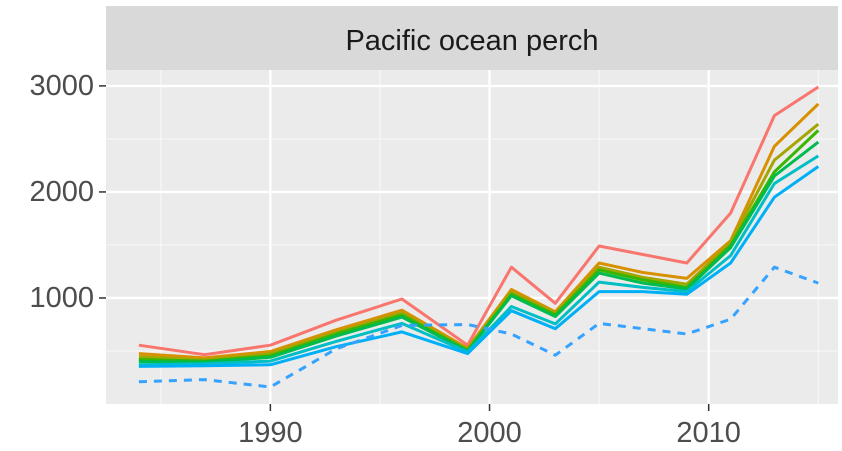 The height and width of the screenshot is (451, 842). I want to click on y-axis-tick-label-3000: 3000, so click(61, 86).